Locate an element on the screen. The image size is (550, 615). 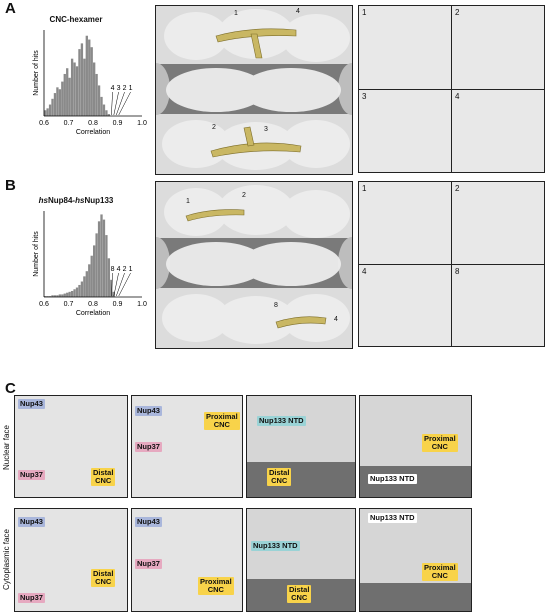
map-b-label-1: 1 is located at coordinates (188, 201).